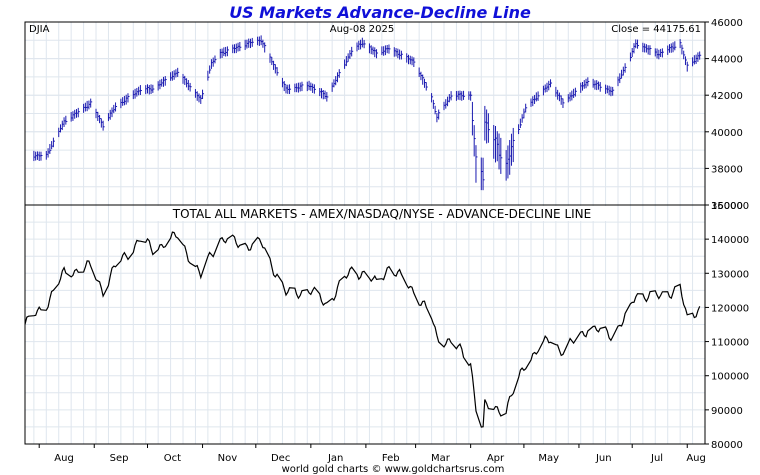 This screenshot has width=760, height=475. What do you see at coordinates (391, 458) in the screenshot?
I see `x-tick-label: Feb` at bounding box center [391, 458].